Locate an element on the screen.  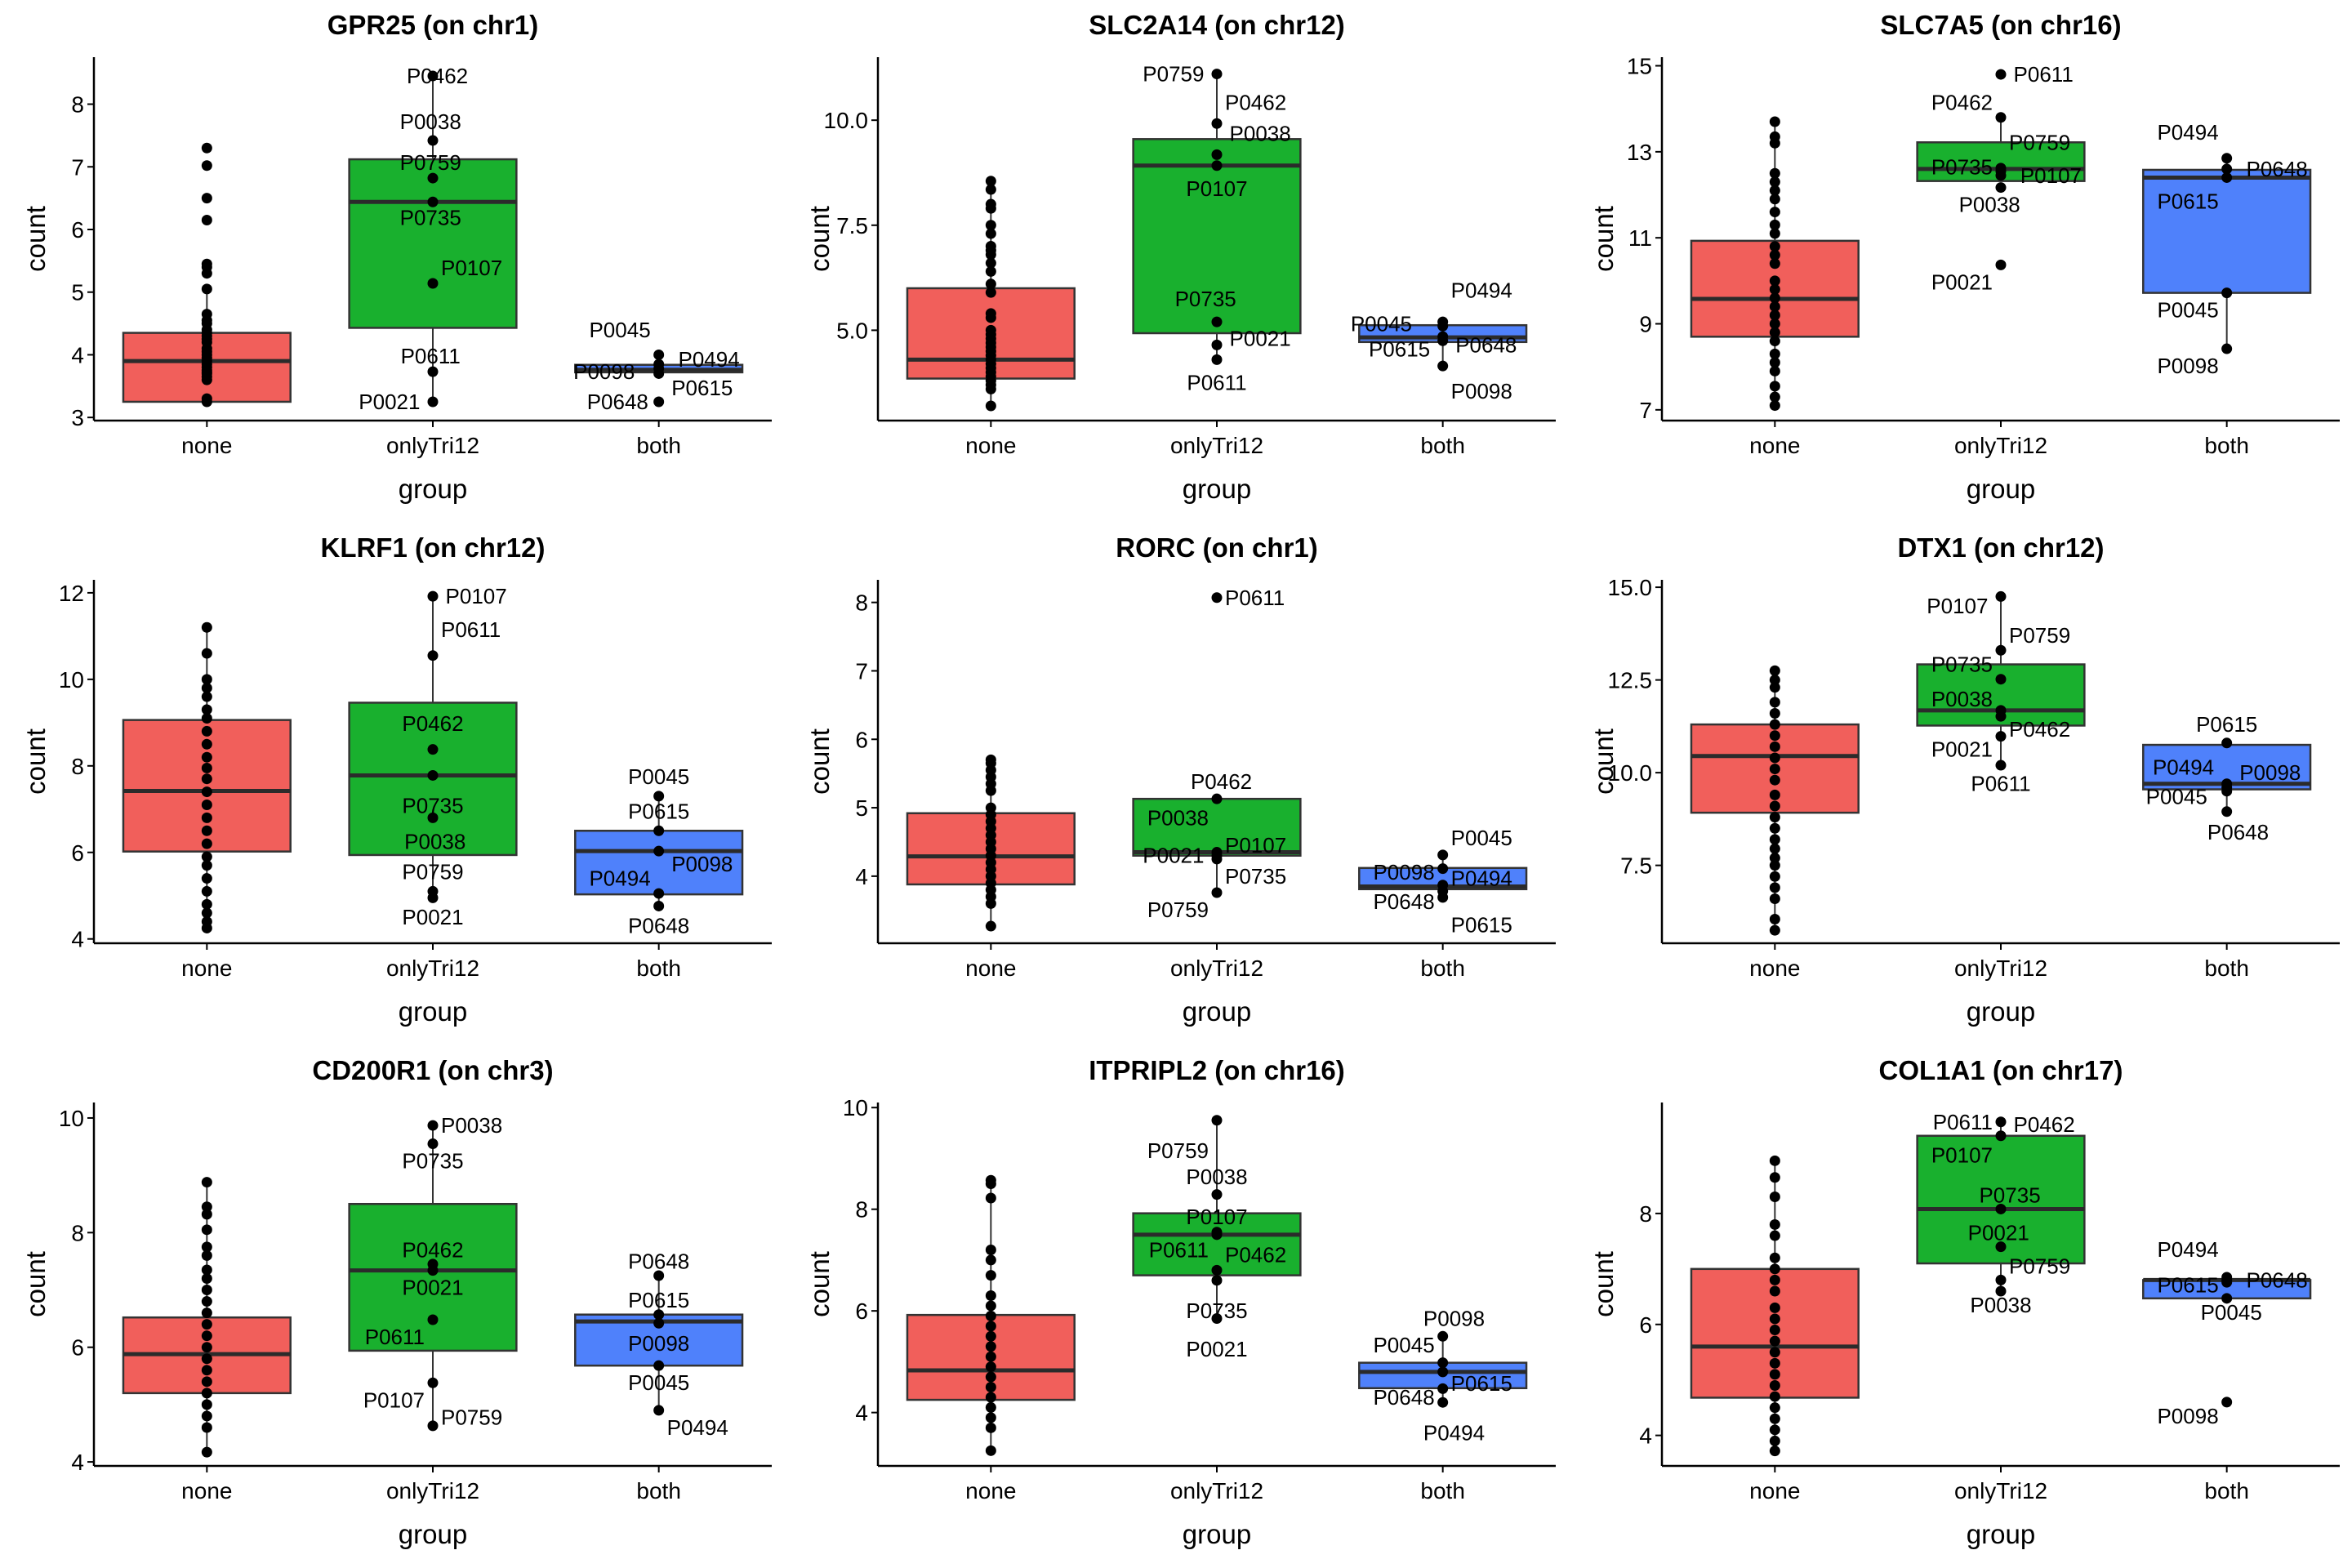
x-tick-label: onlyTri12 is located at coordinates (2000, 968).